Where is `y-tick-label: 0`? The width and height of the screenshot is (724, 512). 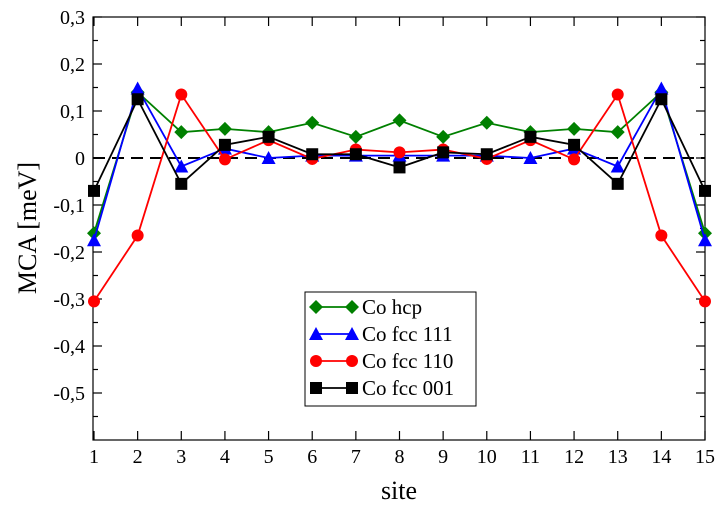
y-tick-label: 0 is located at coordinates (80, 159).